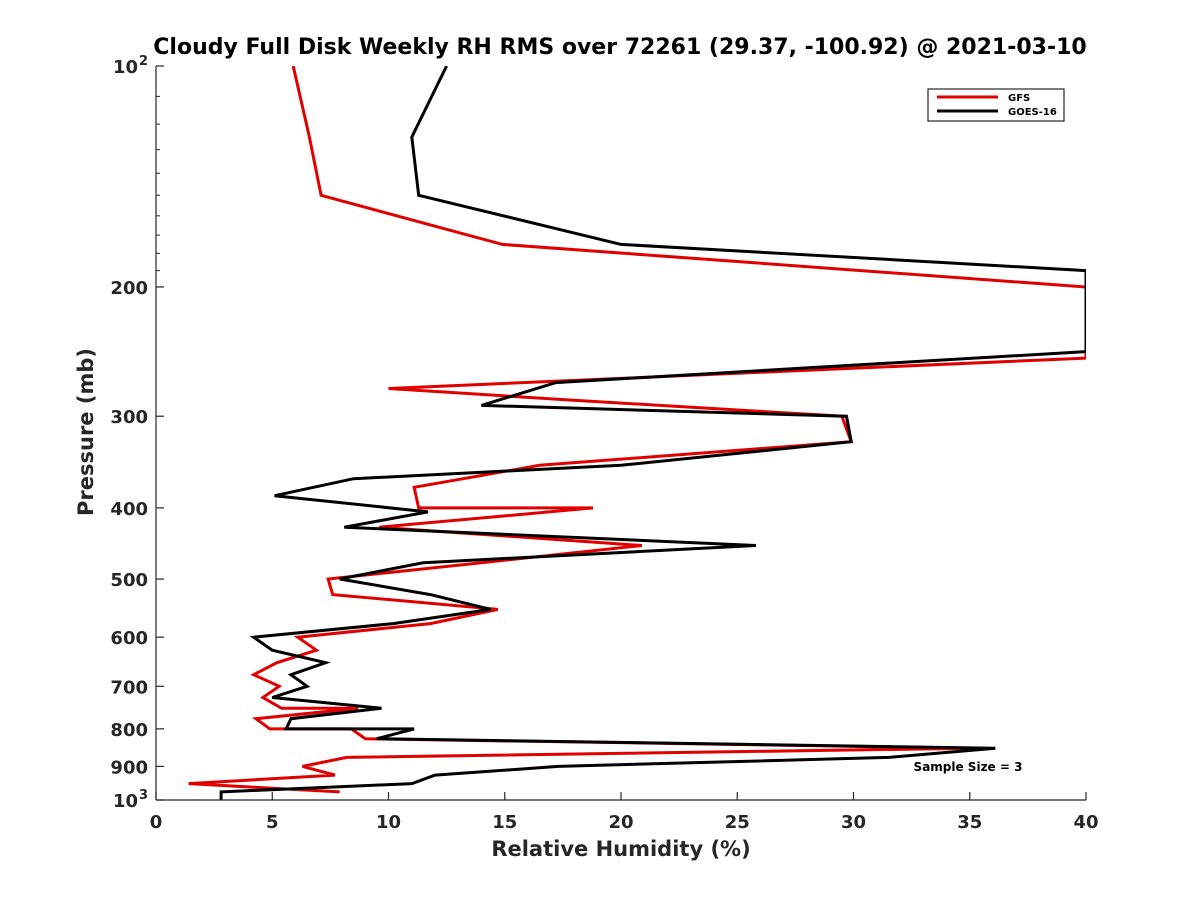 This screenshot has height=900, width=1200. I want to click on y-tick-label: 300, so click(129, 417).